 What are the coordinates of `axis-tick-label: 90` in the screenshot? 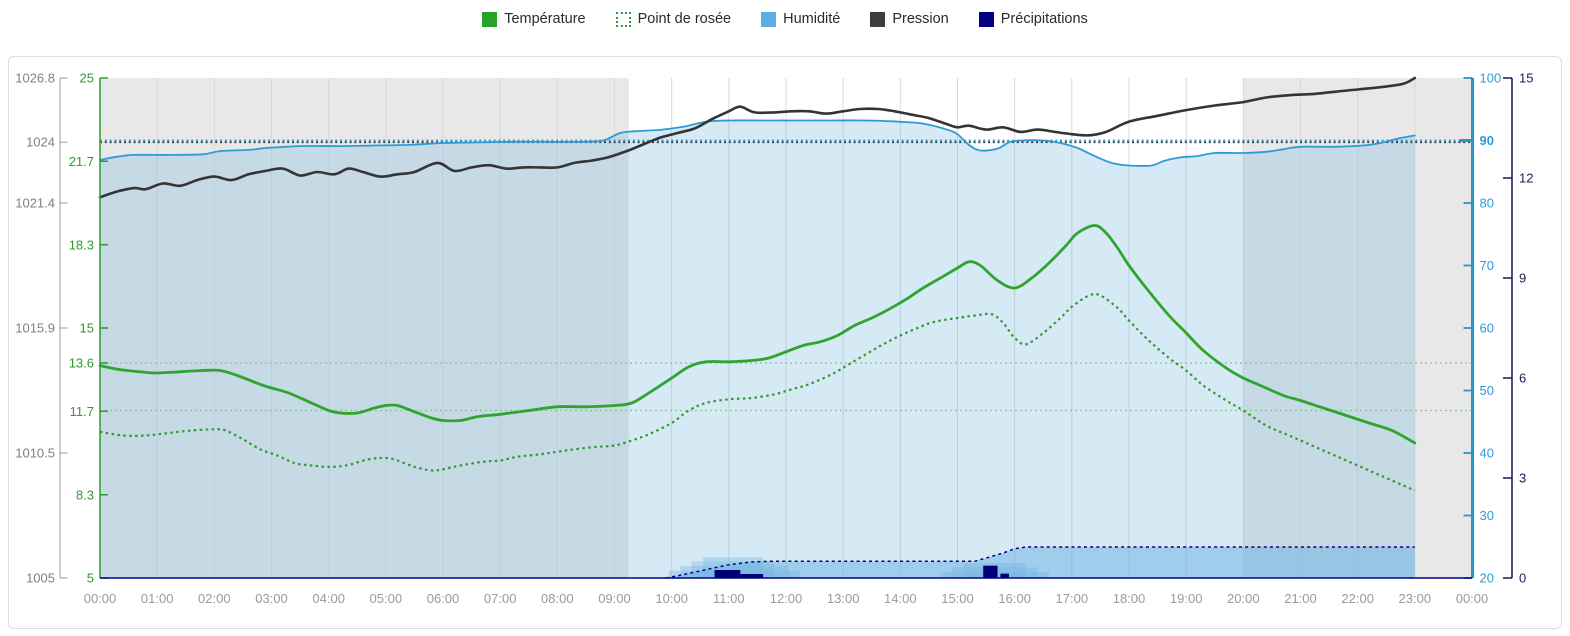 It's located at (1487, 140).